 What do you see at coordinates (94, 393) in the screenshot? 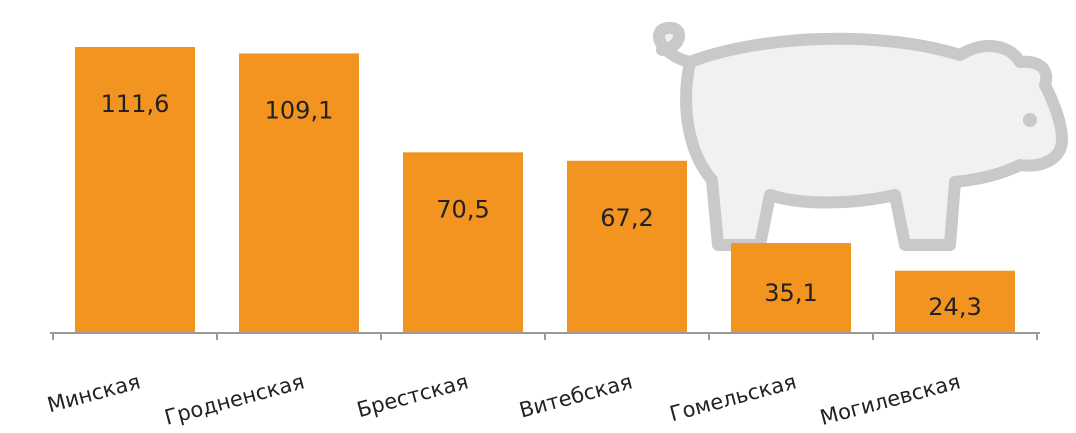
I see `x-tick-label: Минская` at bounding box center [94, 393].